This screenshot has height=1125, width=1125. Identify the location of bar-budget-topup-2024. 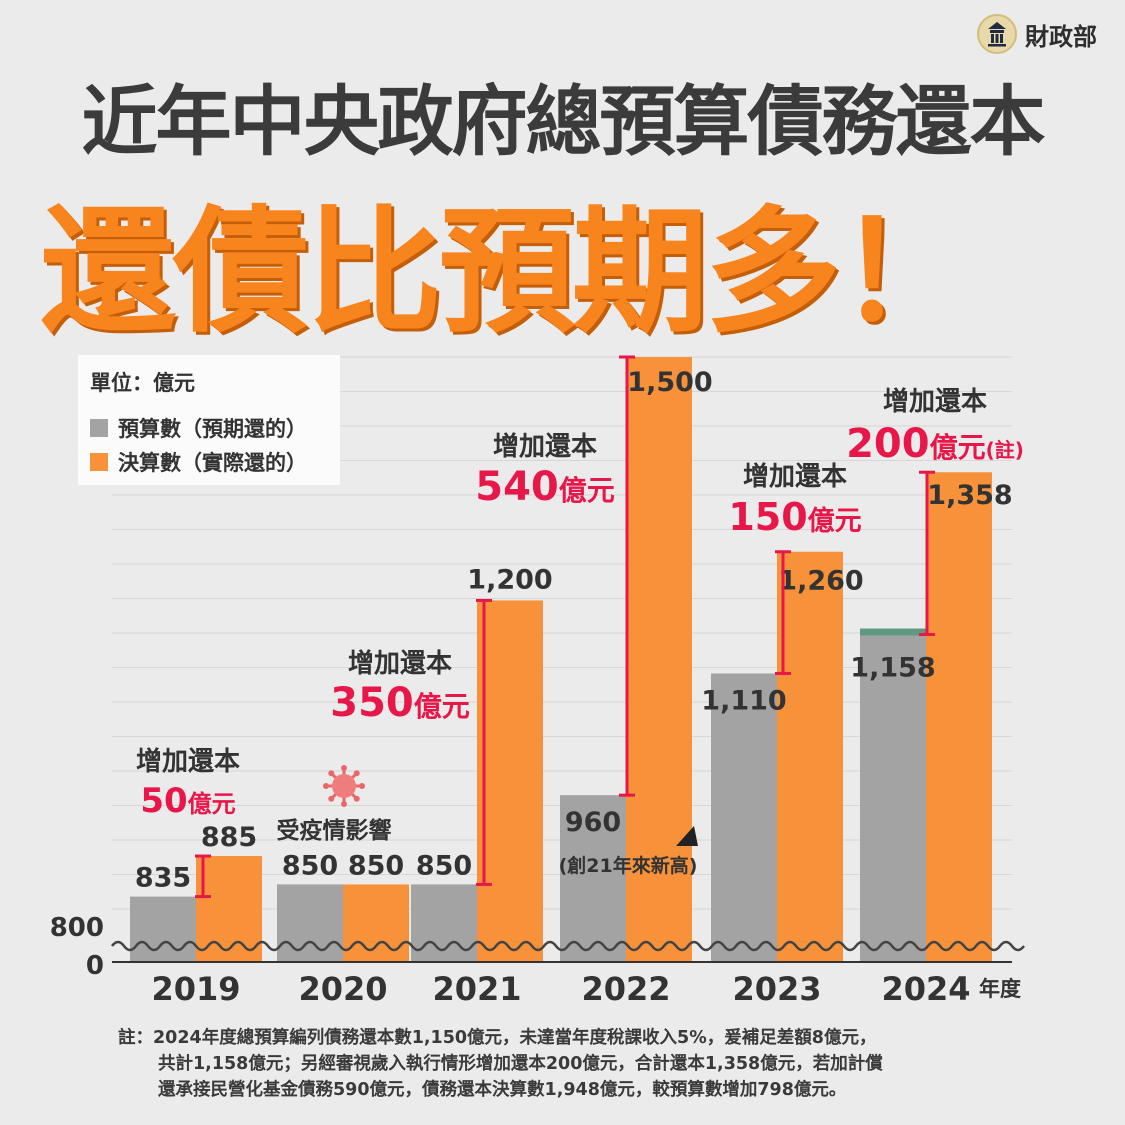
(893, 632).